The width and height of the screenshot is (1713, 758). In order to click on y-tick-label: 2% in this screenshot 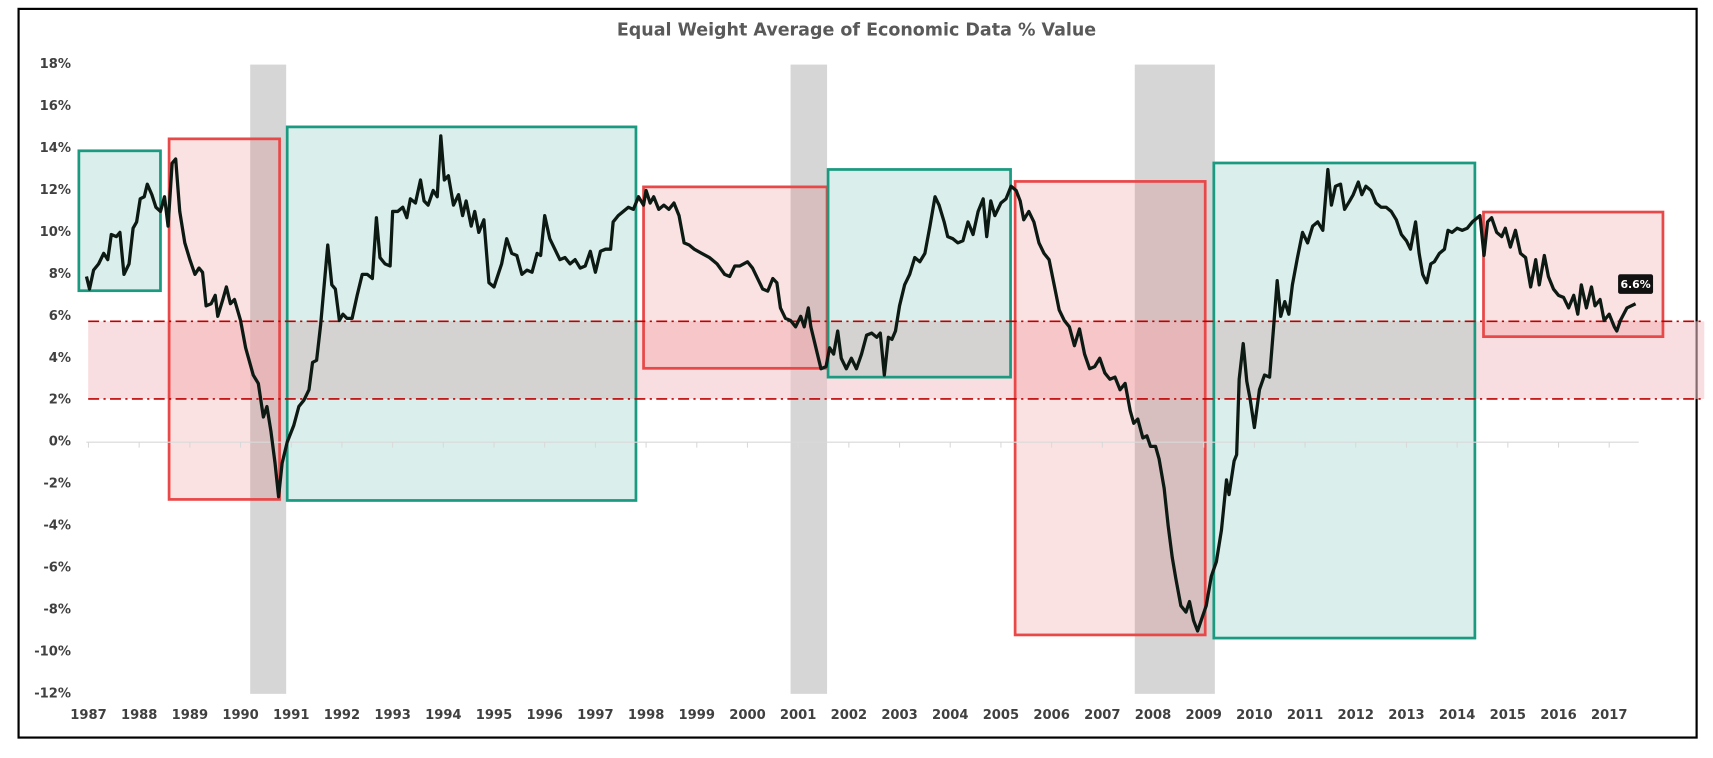, I will do `click(60, 400)`.